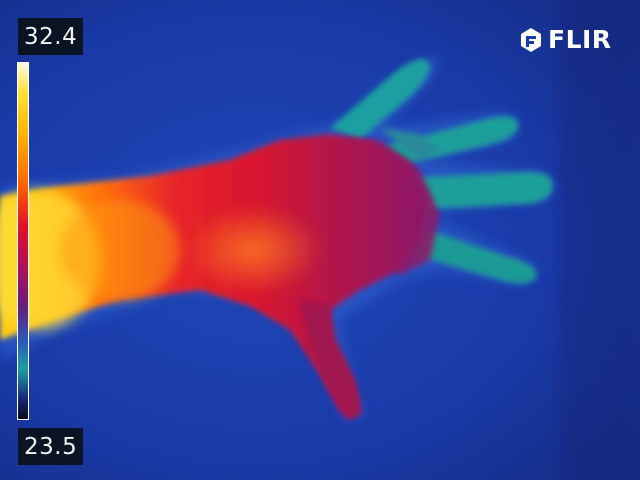  Describe the element at coordinates (51, 36) in the screenshot. I see `max-temperature-label: 32.4` at that location.